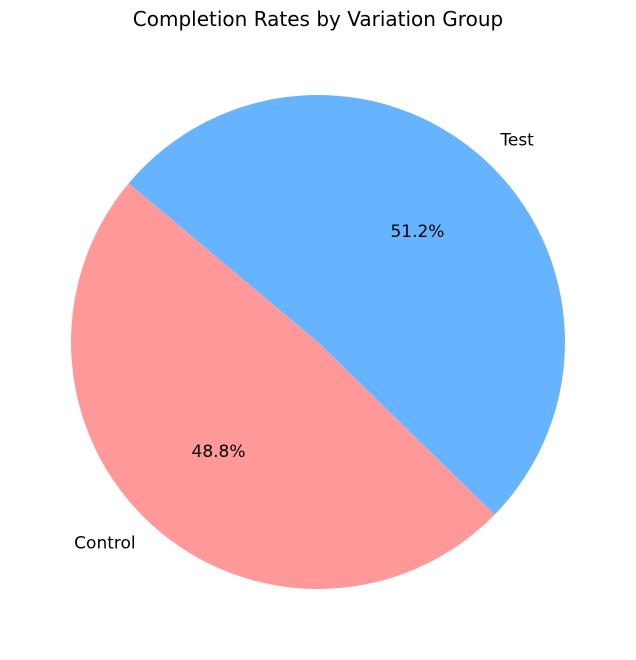 The height and width of the screenshot is (660, 636). Describe the element at coordinates (219, 452) in the screenshot. I see `slice-percent-control: 48.8%` at that location.